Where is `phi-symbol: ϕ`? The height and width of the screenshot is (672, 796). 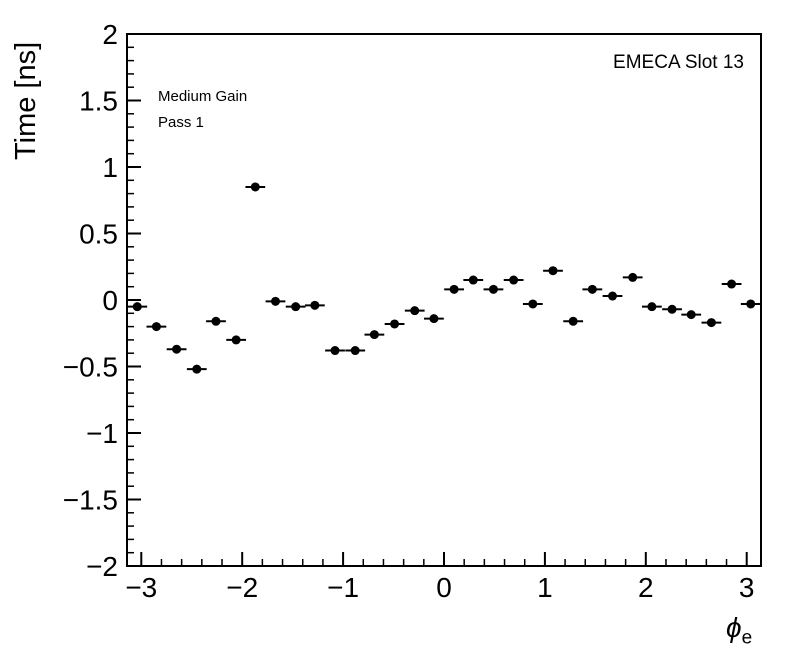
phi-symbol: ϕ is located at coordinates (734, 627).